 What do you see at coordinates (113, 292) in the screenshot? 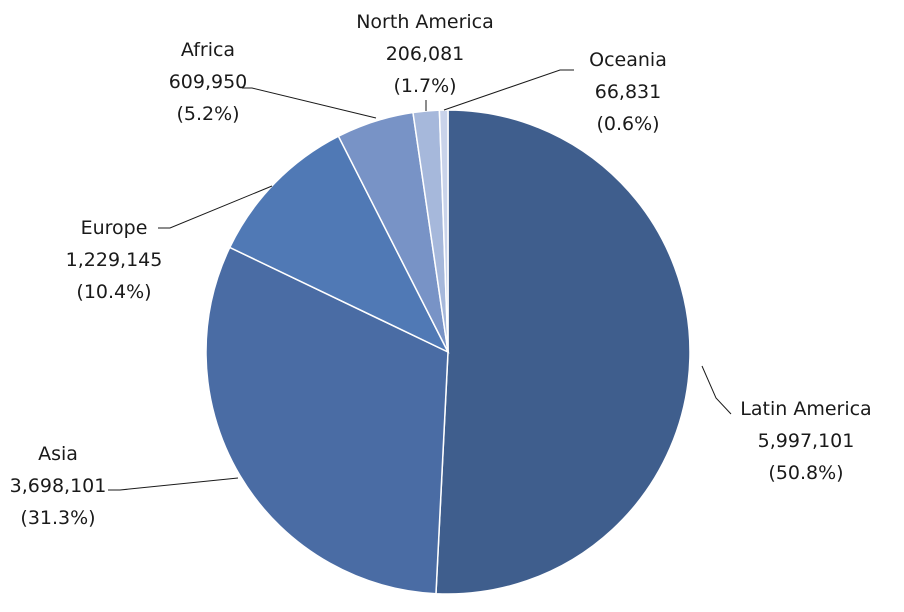
I see `slice-percent: (10.4%)` at bounding box center [113, 292].